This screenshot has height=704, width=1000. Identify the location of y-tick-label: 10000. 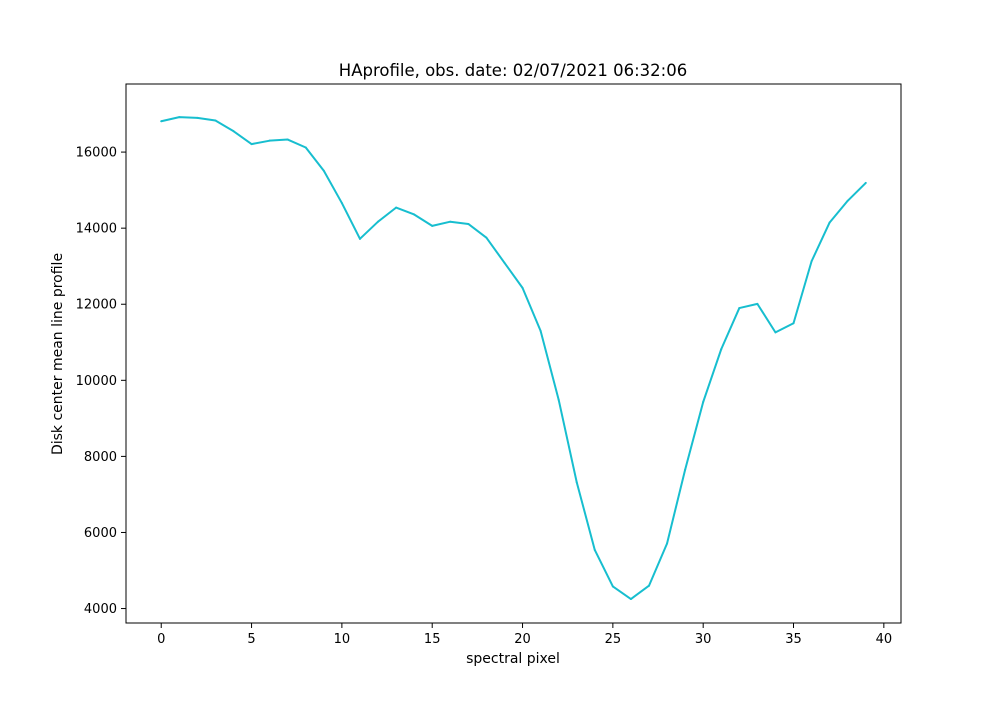
(96, 381).